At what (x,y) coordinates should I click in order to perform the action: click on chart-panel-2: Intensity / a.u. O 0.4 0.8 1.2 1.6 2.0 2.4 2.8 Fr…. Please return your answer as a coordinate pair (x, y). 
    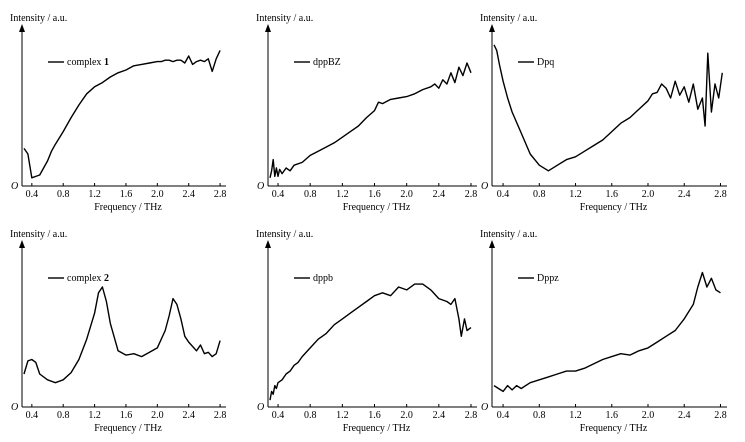
    Looking at the image, I should click on (366, 113).